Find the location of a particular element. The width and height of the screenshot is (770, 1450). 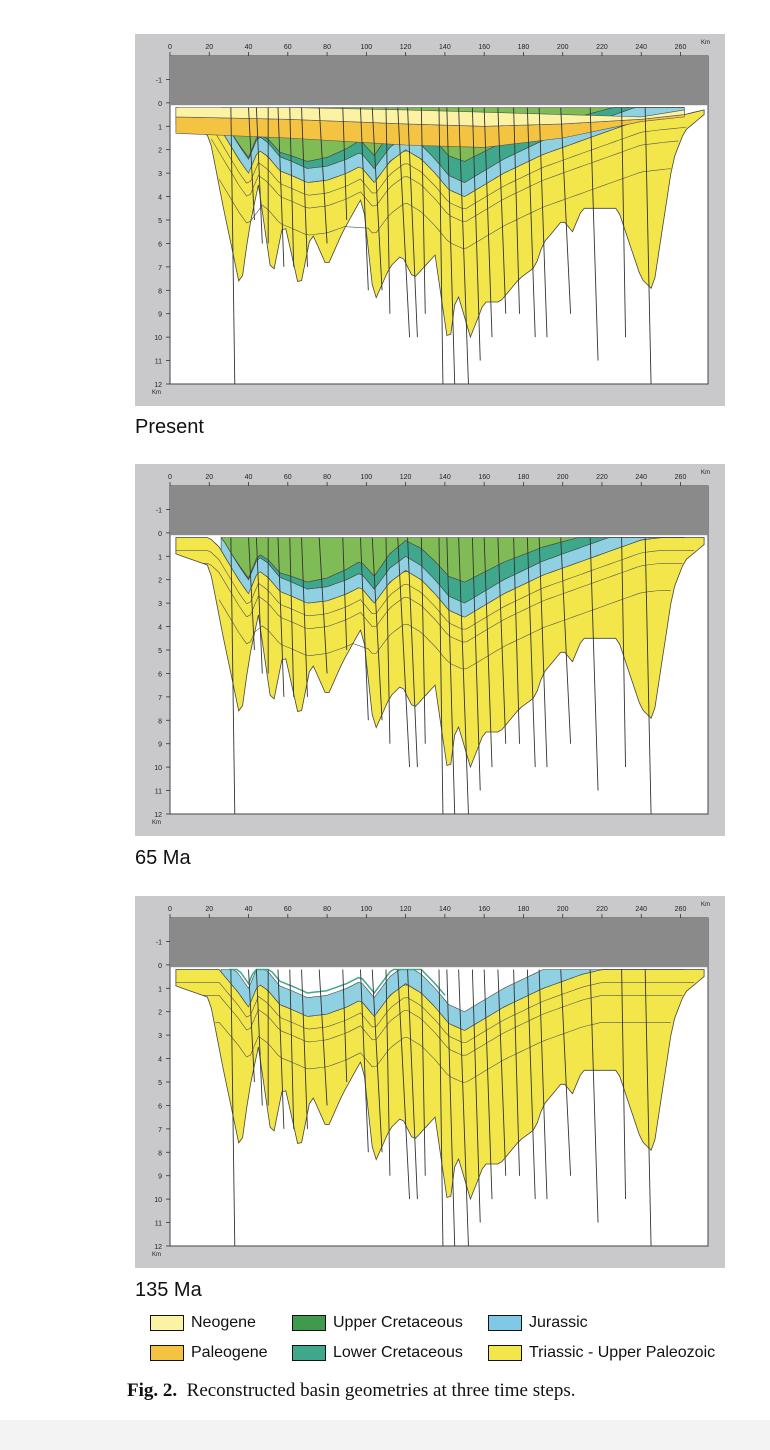

layer-upper-cretaceous is located at coordinates (452, 560).